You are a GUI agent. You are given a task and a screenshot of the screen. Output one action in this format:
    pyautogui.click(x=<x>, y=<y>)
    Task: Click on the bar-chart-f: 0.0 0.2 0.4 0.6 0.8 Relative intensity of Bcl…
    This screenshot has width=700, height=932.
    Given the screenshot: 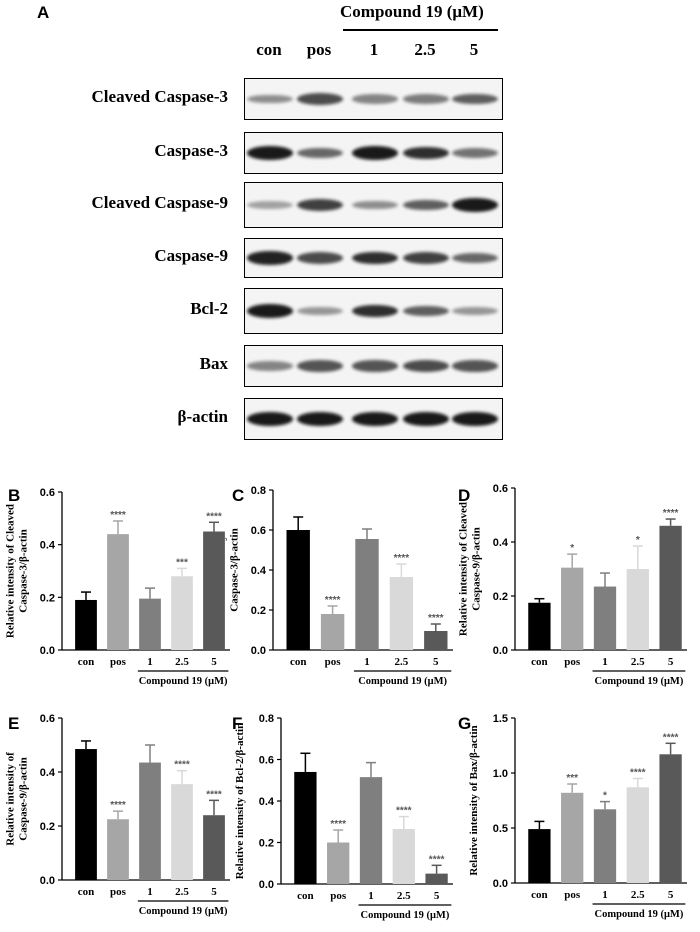 What is the action you would take?
    pyautogui.click(x=343, y=817)
    